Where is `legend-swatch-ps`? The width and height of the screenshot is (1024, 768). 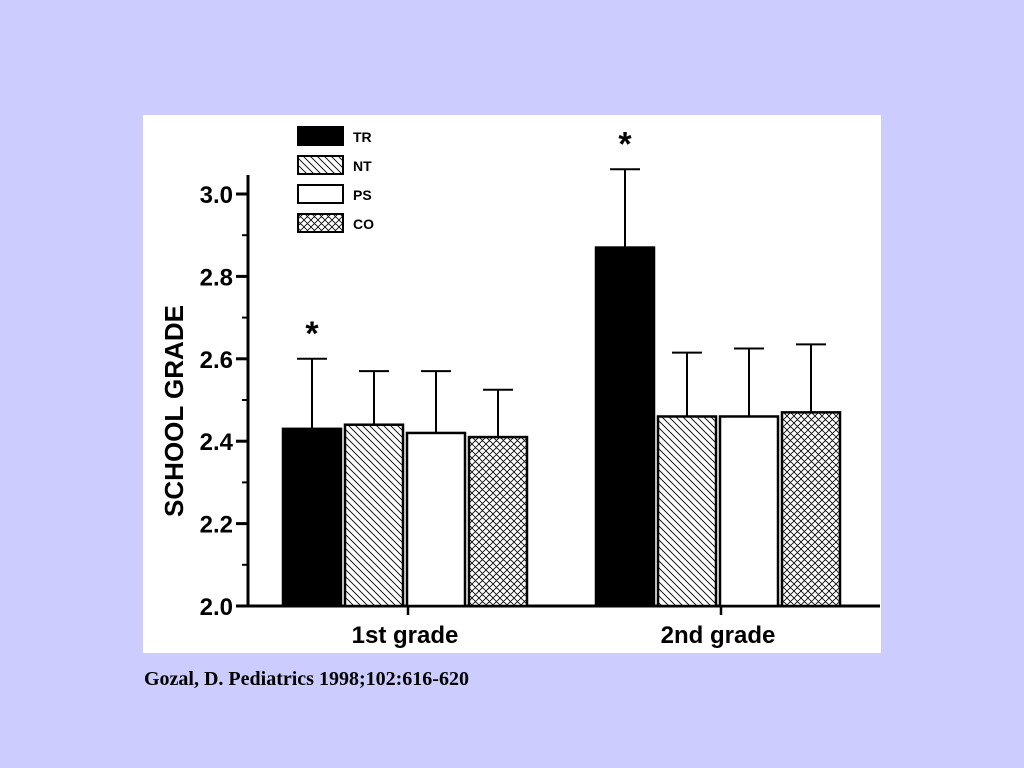
legend-swatch-ps is located at coordinates (320, 194).